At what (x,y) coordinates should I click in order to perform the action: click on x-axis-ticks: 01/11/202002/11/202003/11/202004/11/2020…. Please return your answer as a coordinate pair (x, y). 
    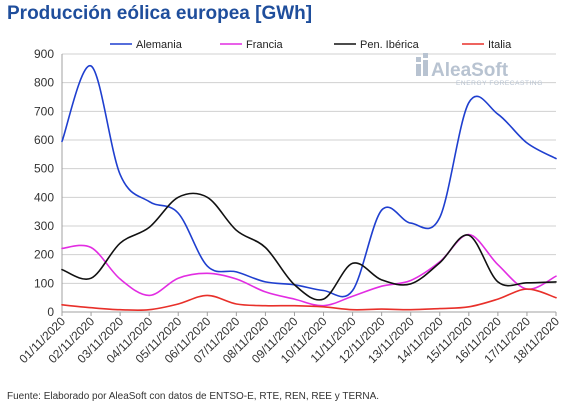
    Looking at the image, I should click on (289, 339).